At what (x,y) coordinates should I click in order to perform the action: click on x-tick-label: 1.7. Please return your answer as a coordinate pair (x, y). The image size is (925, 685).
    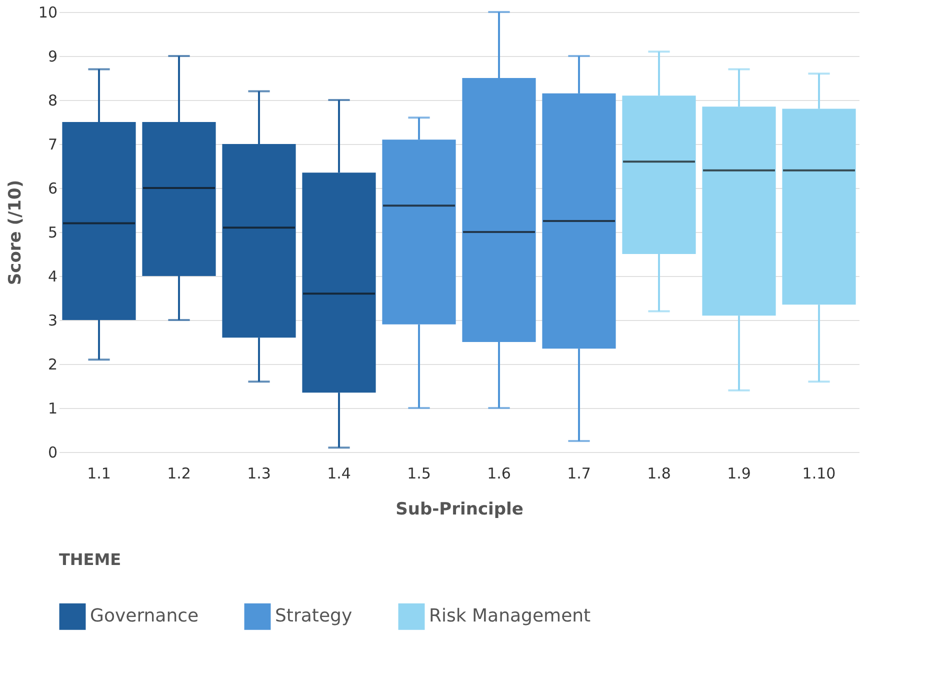
    Looking at the image, I should click on (579, 473).